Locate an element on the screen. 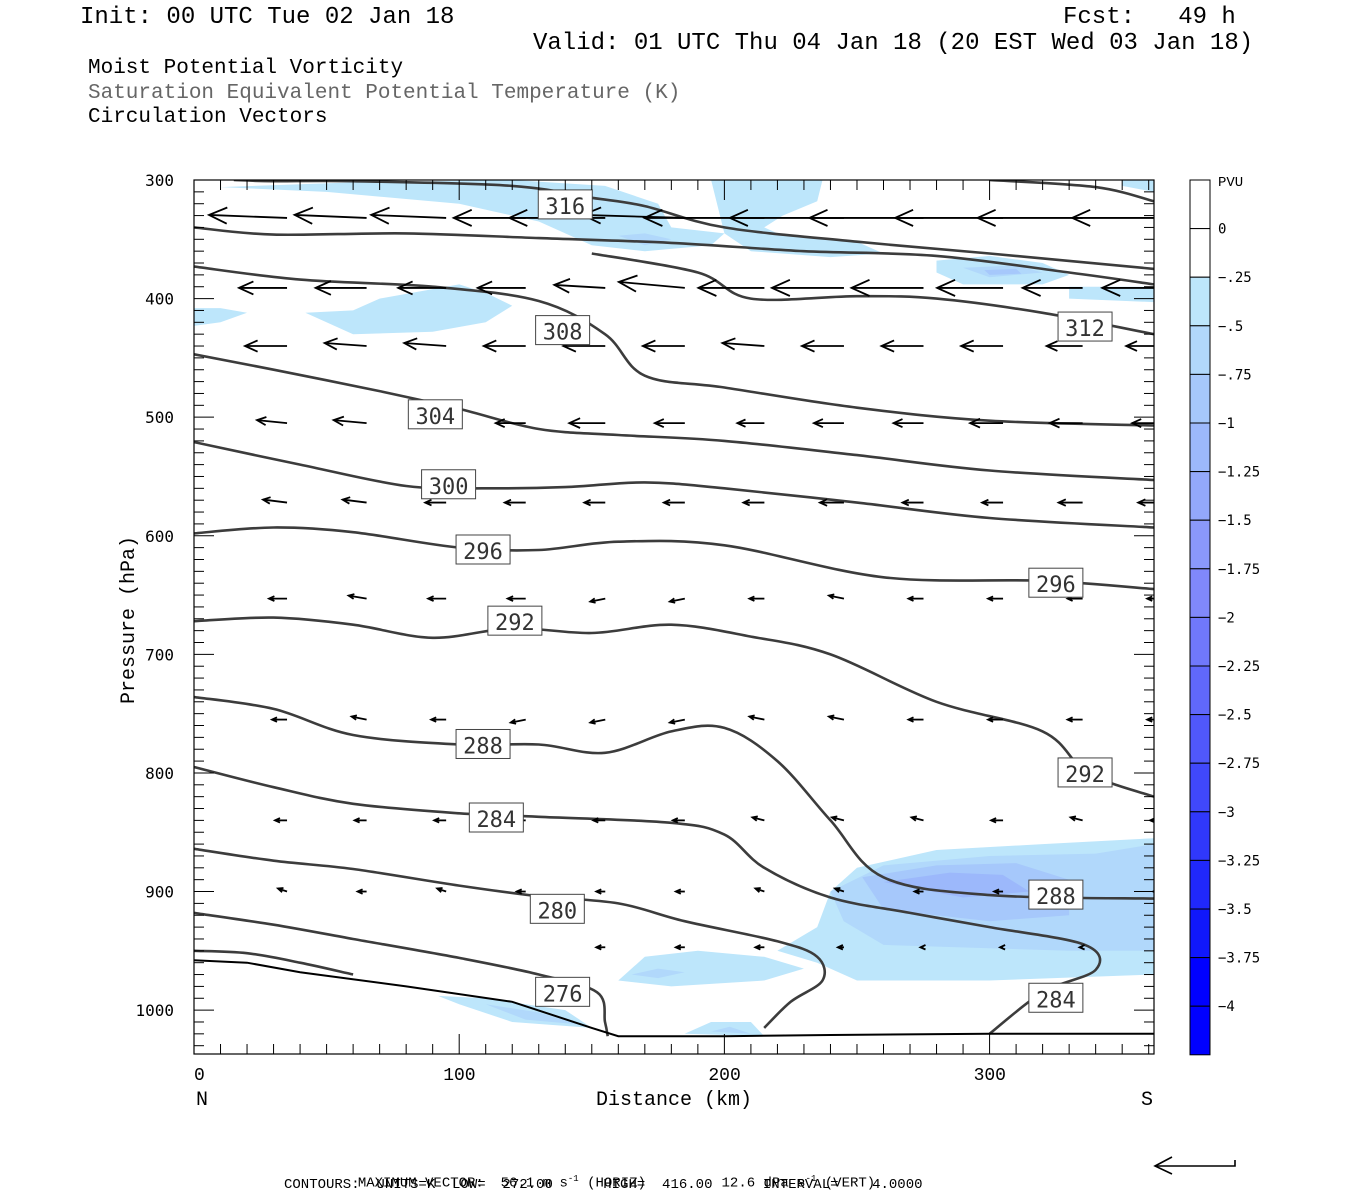 The height and width of the screenshot is (1200, 1350). colorbar-title: PVU is located at coordinates (1230, 183).